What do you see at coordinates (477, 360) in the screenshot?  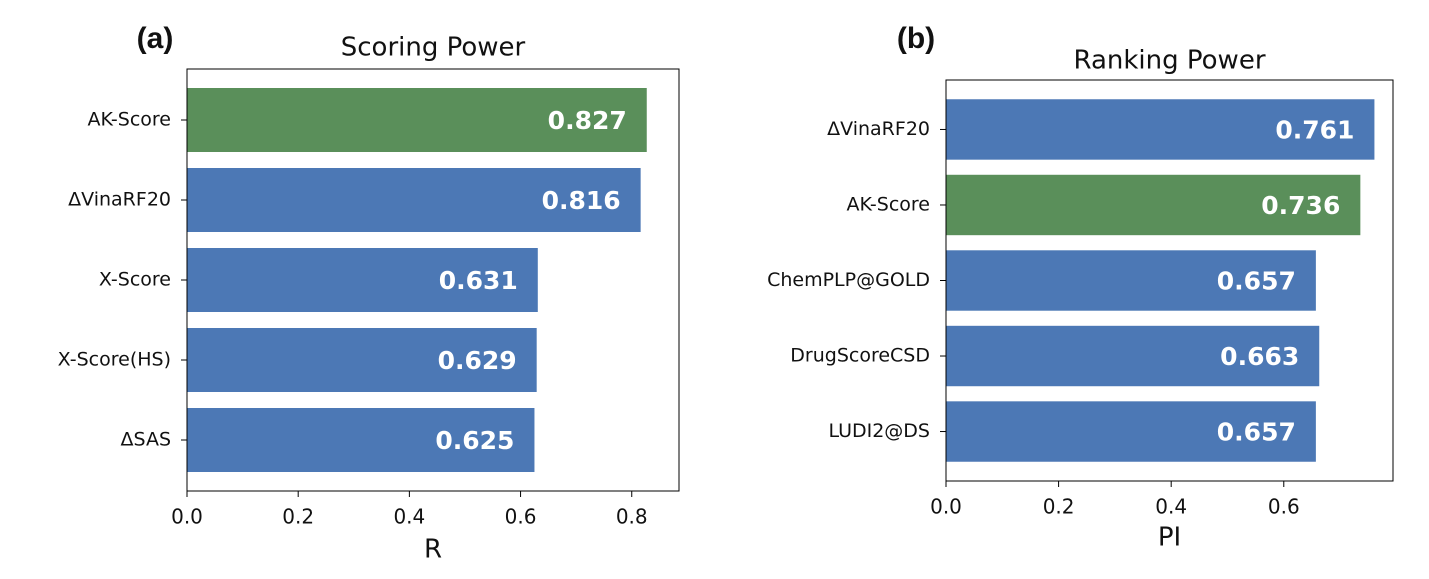 I see `value-label: 0.629` at bounding box center [477, 360].